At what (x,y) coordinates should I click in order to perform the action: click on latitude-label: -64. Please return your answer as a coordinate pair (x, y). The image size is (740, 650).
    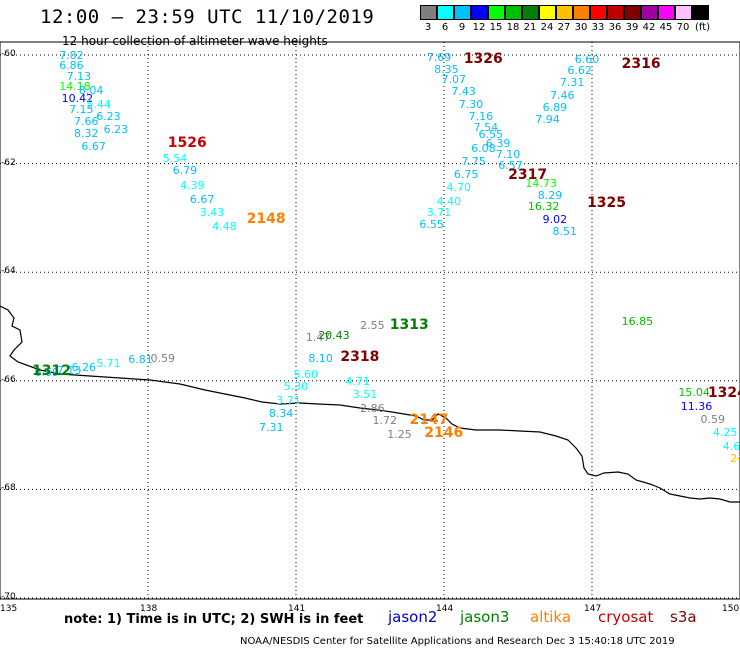
    Looking at the image, I should click on (8, 271).